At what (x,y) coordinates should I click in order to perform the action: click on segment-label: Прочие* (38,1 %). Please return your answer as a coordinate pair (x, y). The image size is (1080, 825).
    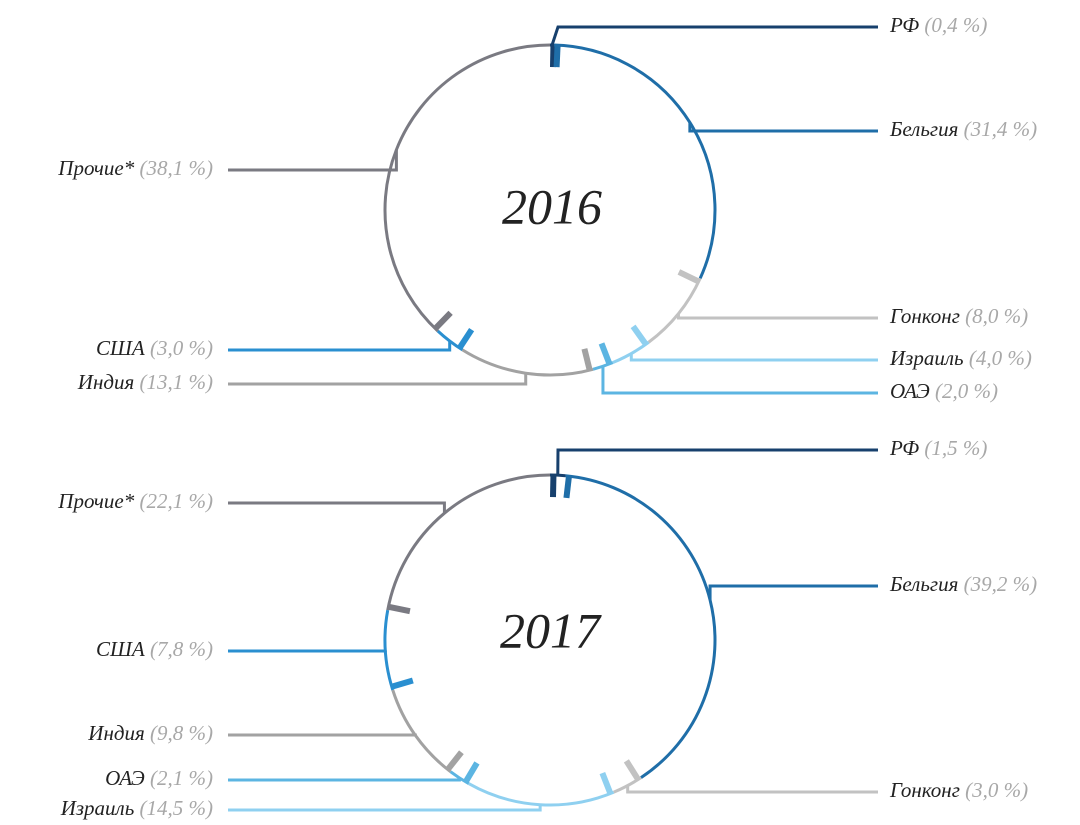
    Looking at the image, I should click on (135, 168).